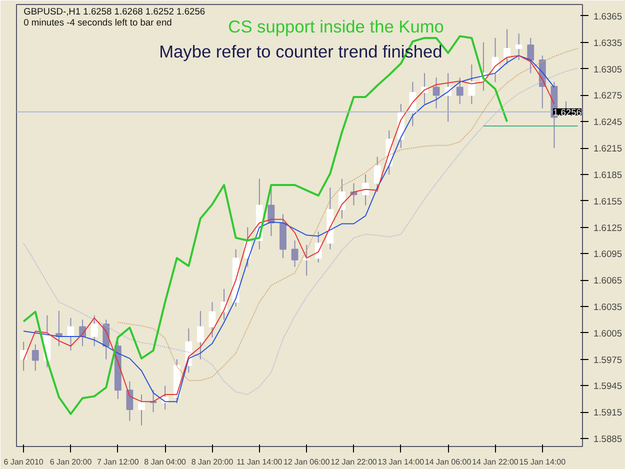  Describe the element at coordinates (608, 281) in the screenshot. I see `y-tick-label: 1.6065` at that location.